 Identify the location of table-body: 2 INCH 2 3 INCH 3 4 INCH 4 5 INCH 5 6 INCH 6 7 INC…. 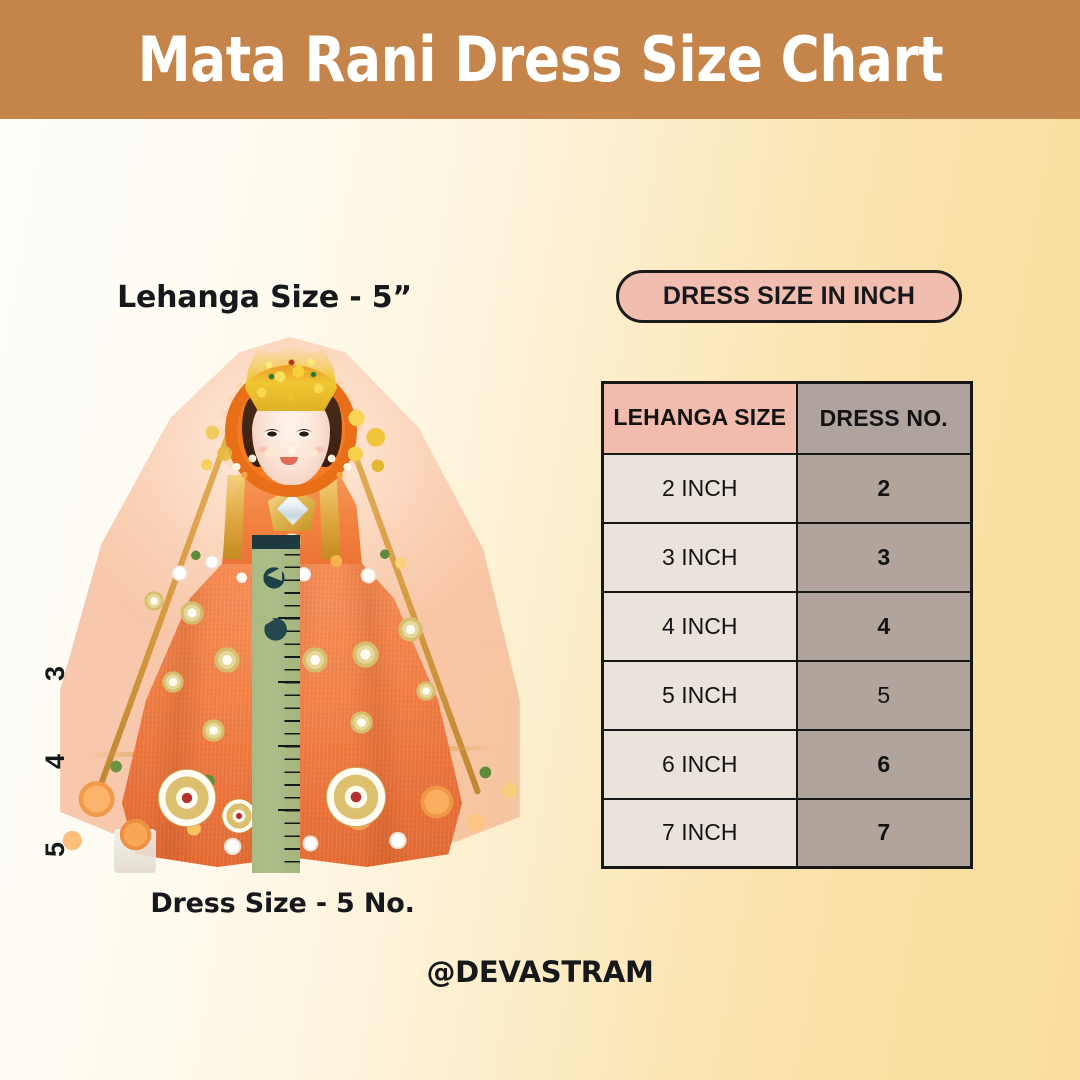
(787, 660).